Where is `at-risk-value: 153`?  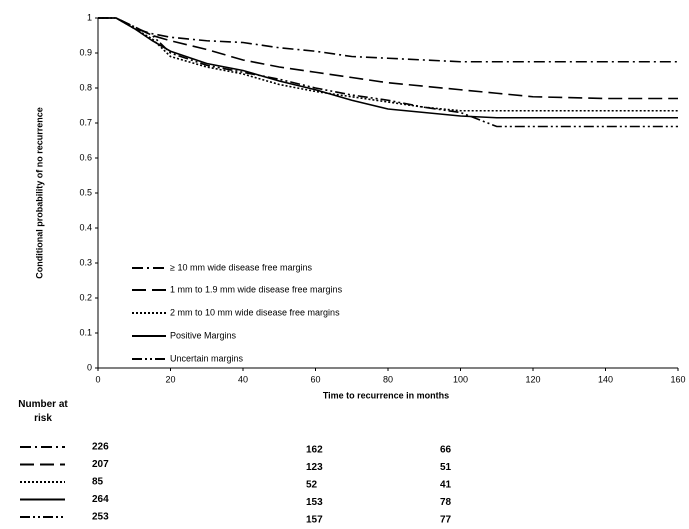
at-risk-value: 153 is located at coordinates (314, 502).